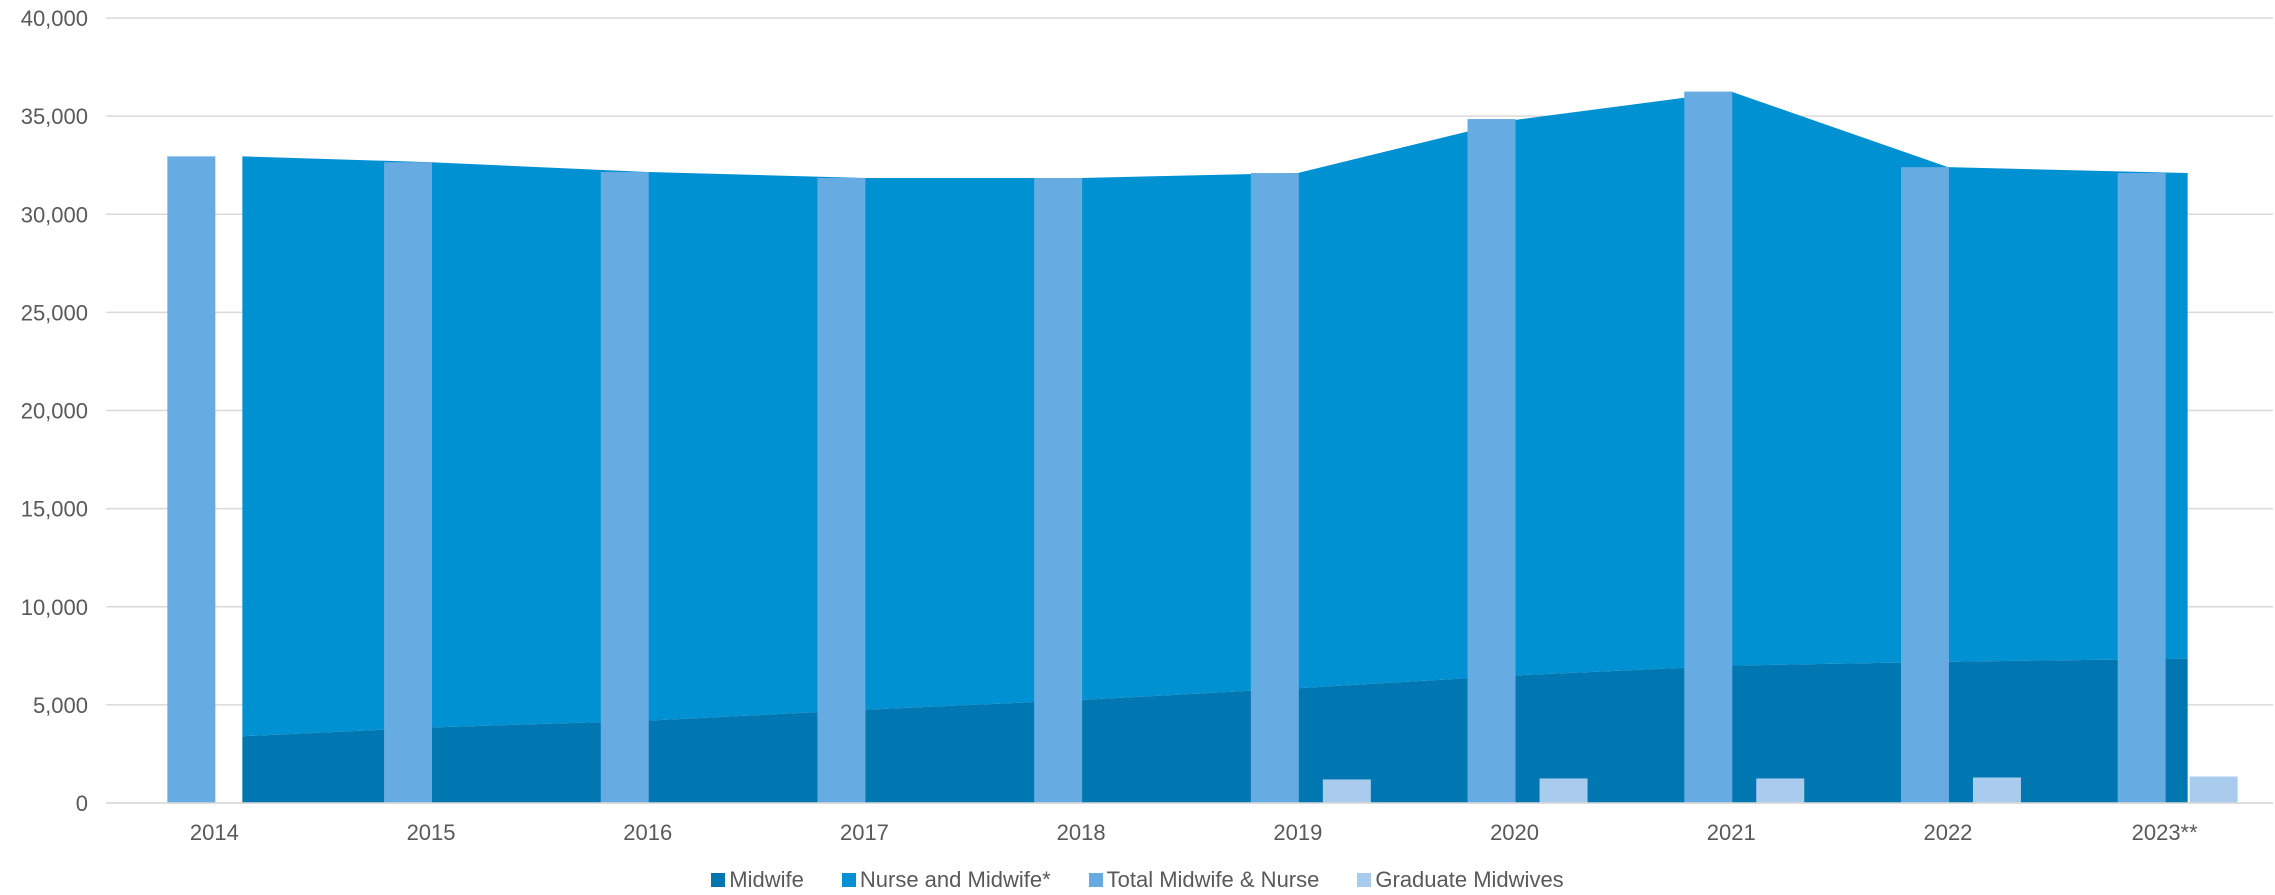  Describe the element at coordinates (1297, 832) in the screenshot. I see `x-tick-label: 2019` at that location.